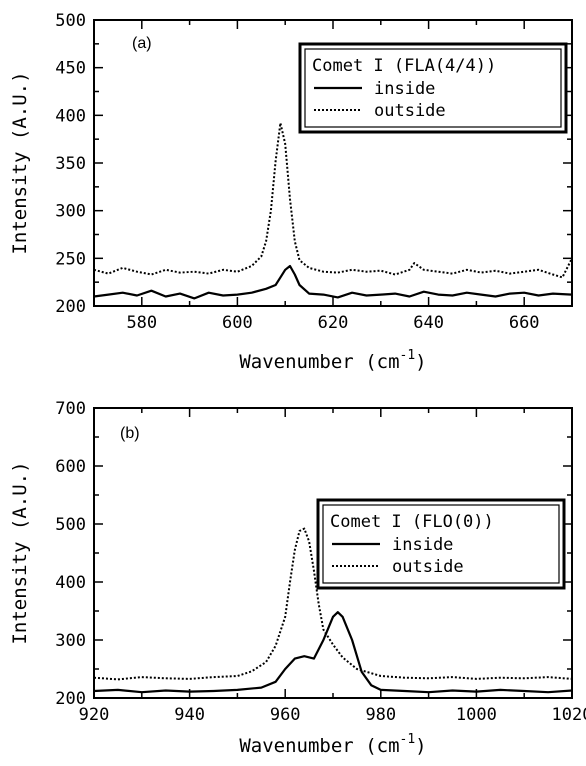 The image size is (586, 766). What do you see at coordinates (94, 715) in the screenshot?
I see `x-tick-label: 920` at bounding box center [94, 715].